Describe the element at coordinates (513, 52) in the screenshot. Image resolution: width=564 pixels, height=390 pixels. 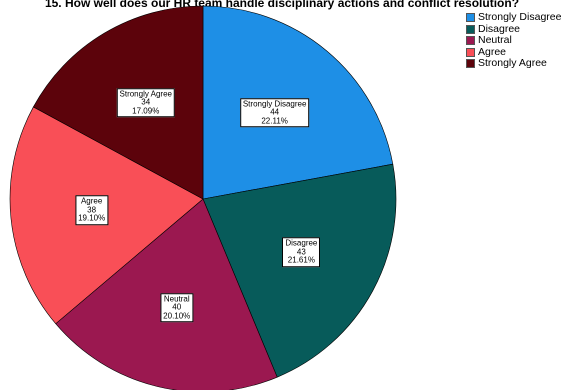
I see `legend-item: Agree` at that location.